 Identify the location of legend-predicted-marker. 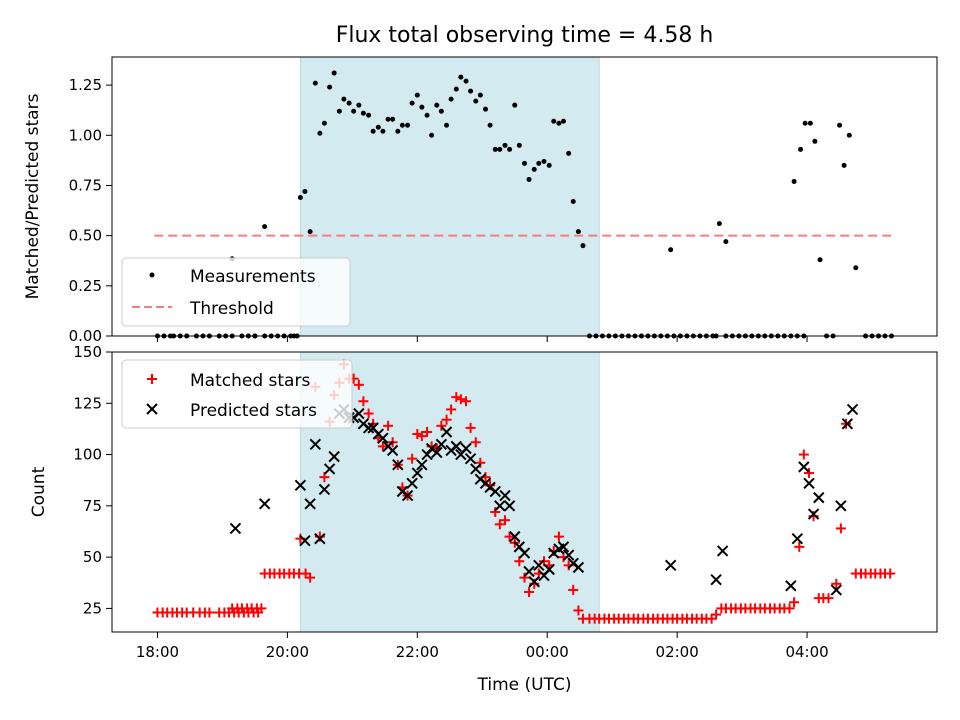
(152, 409).